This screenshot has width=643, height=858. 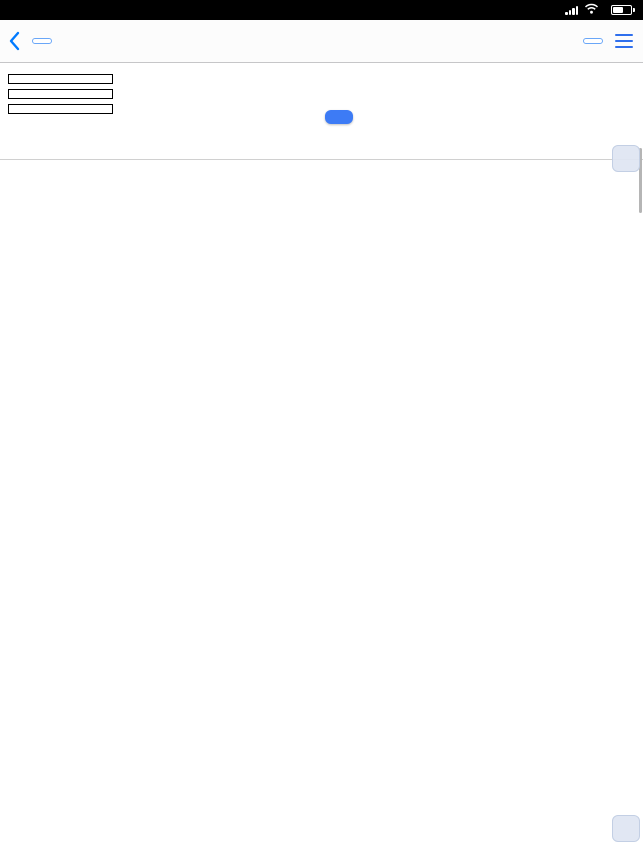 I want to click on nav-bar, so click(x=321, y=41).